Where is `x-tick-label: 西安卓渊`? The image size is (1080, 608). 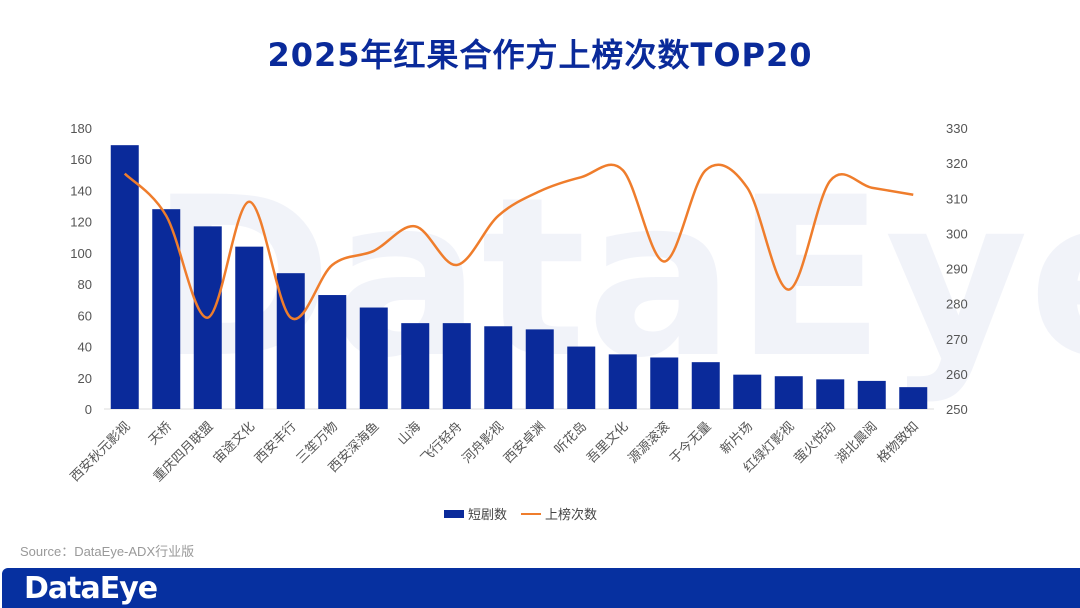
x-tick-label: 西安卓渊 is located at coordinates (523, 442).